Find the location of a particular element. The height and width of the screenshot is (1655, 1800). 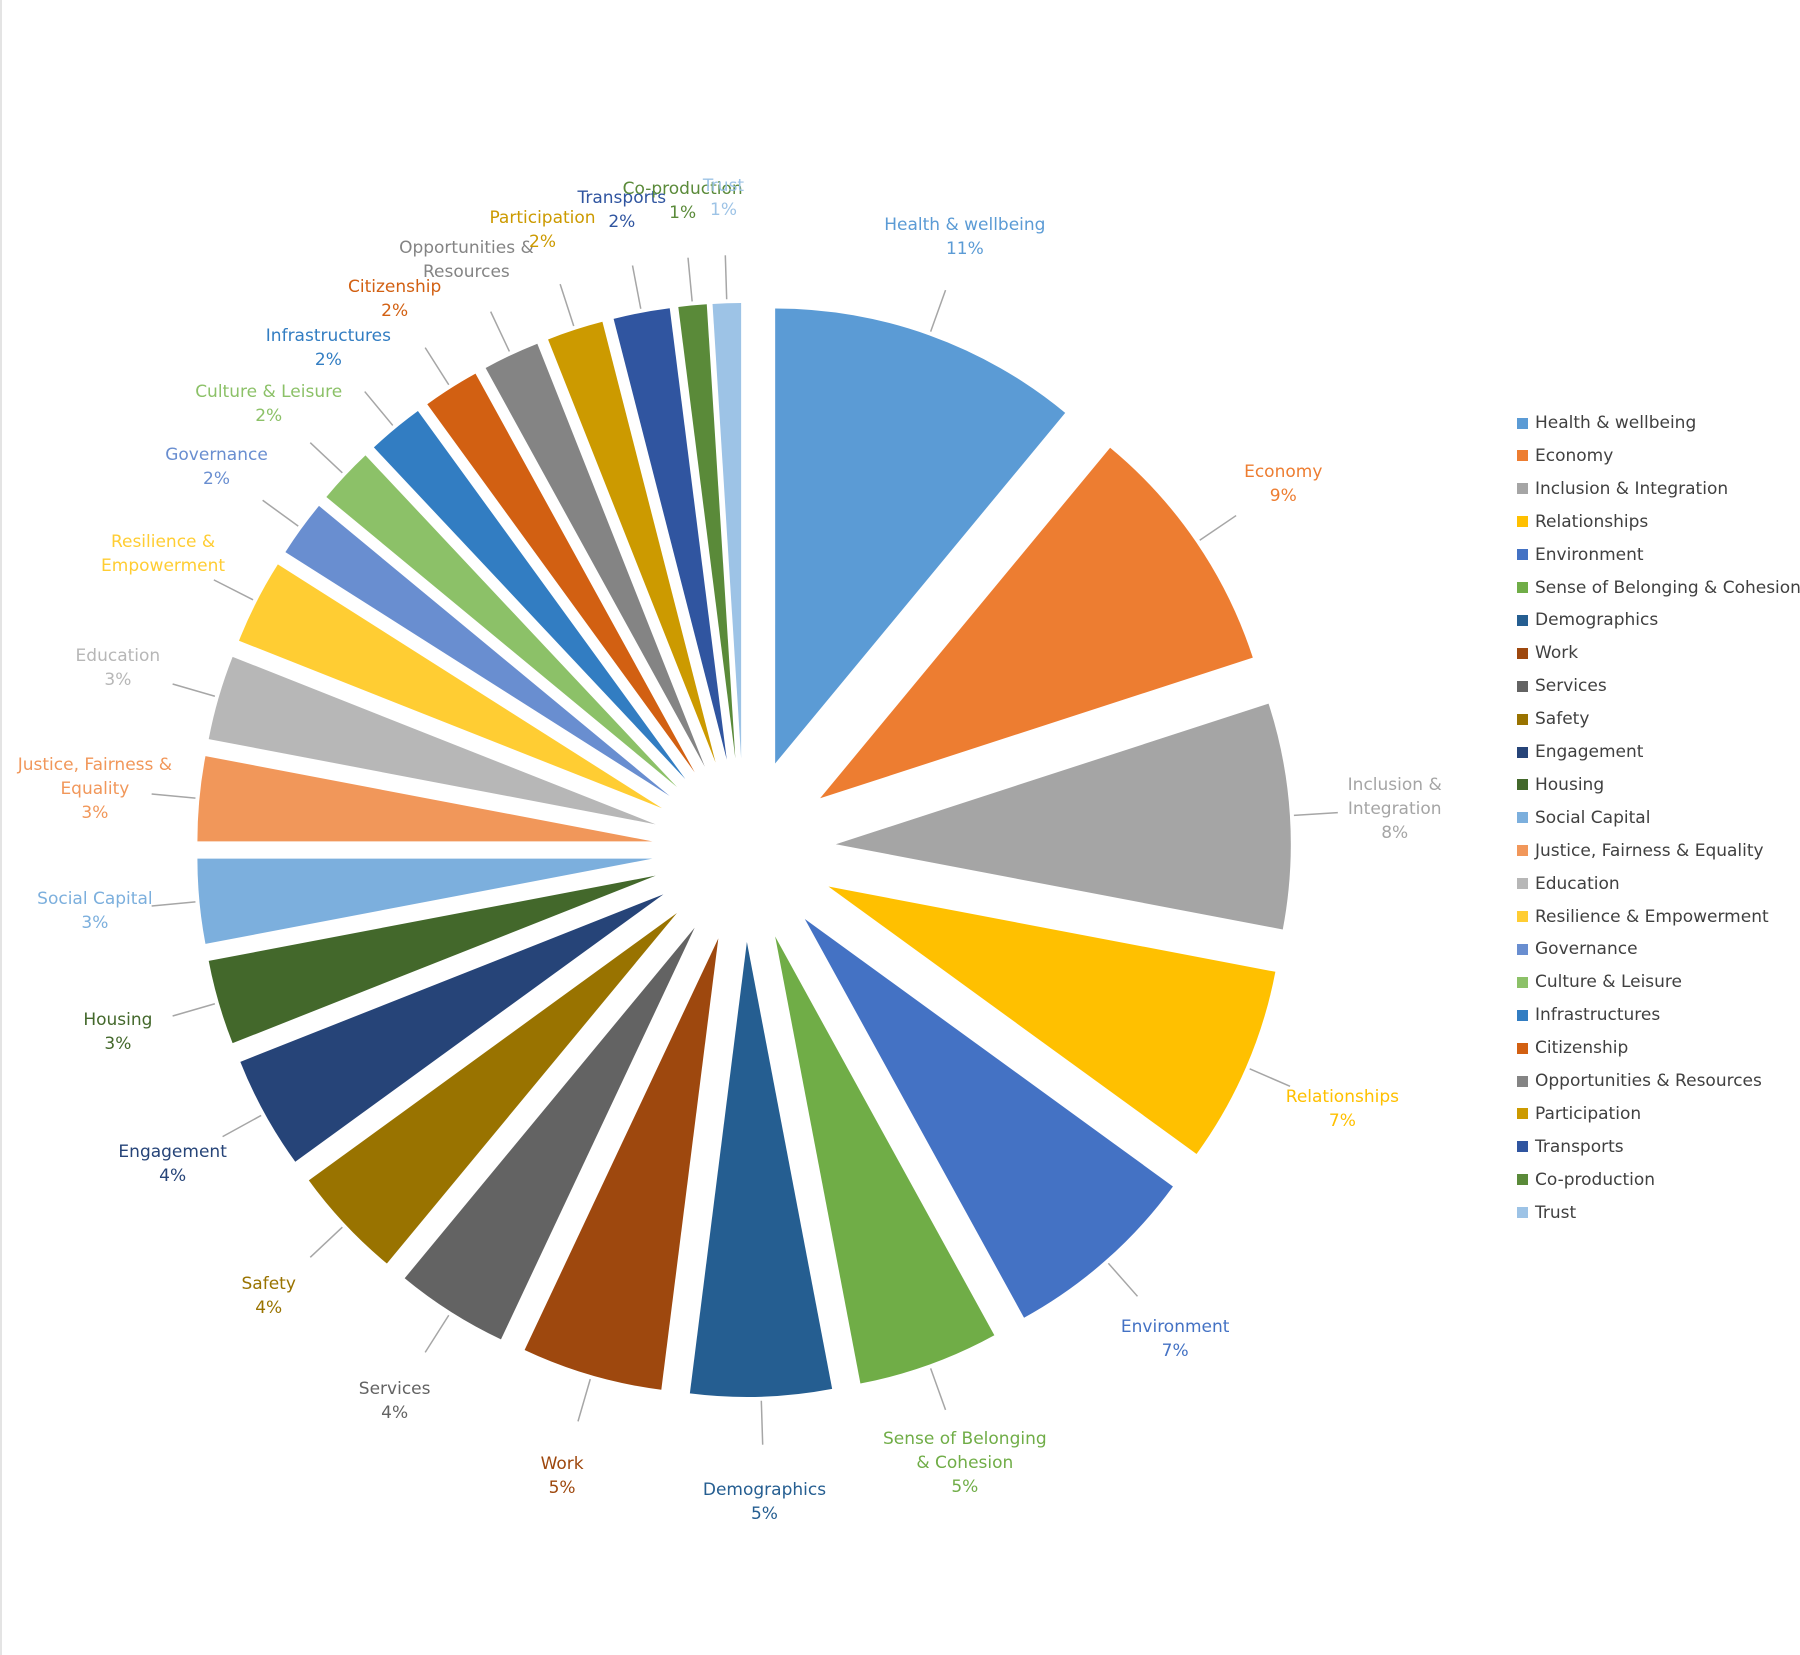

legend-label: Governance is located at coordinates (1586, 949).